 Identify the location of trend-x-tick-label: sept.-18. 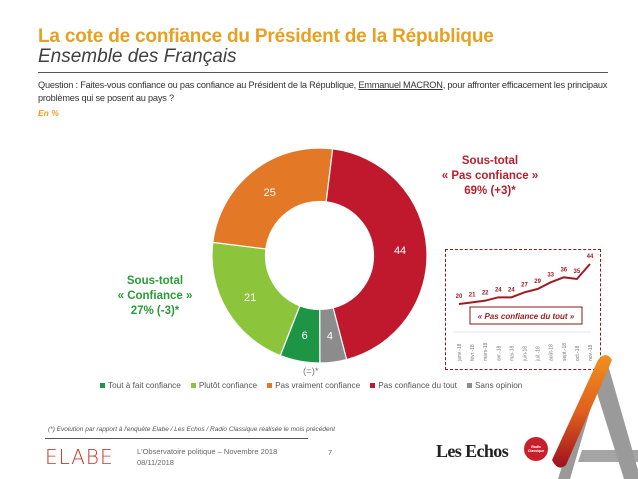
(565, 352).